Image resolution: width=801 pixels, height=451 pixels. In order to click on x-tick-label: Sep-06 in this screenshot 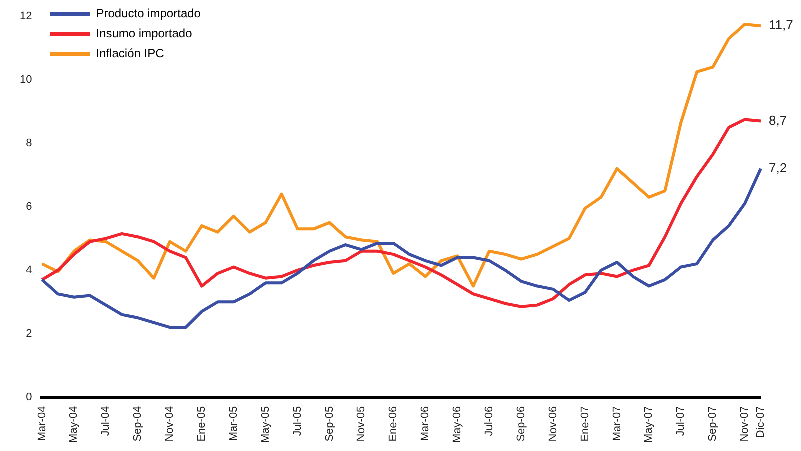, I will do `click(521, 424)`.